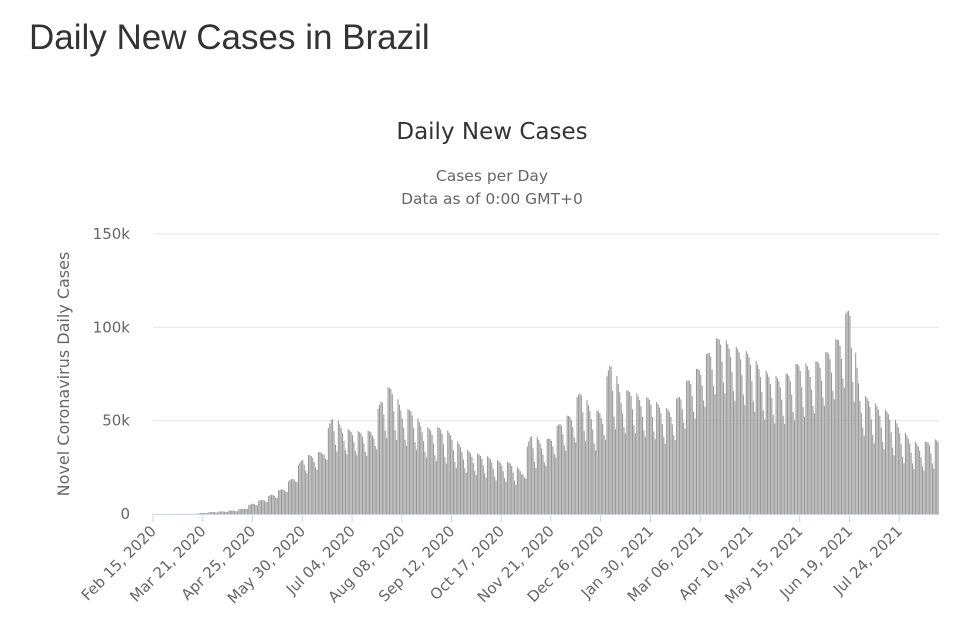  I want to click on y-tick-label: 0, so click(125, 514).